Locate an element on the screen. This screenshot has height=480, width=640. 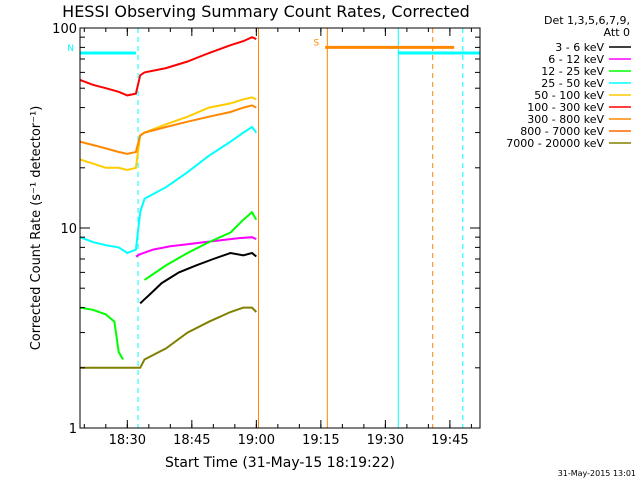
x-tick-label-4: 19:30 is located at coordinates (385, 440).